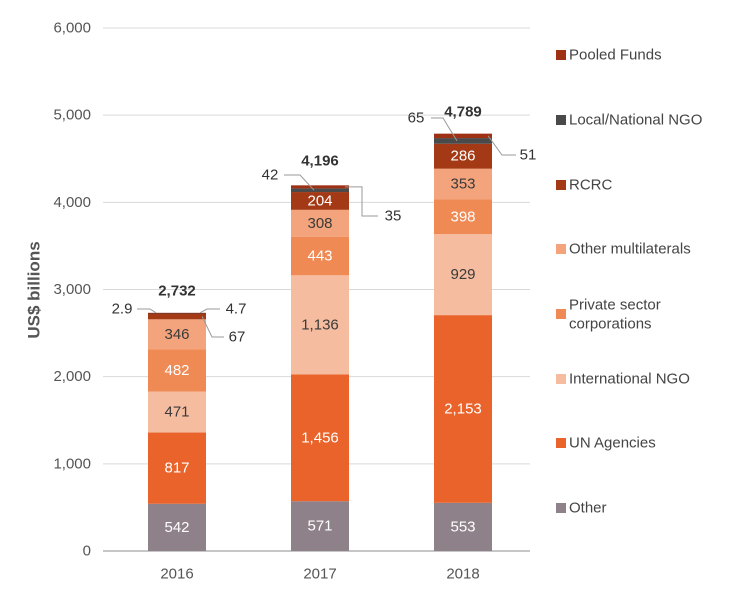 The width and height of the screenshot is (732, 593). Describe the element at coordinates (588, 508) in the screenshot. I see `legend-label: Other` at that location.